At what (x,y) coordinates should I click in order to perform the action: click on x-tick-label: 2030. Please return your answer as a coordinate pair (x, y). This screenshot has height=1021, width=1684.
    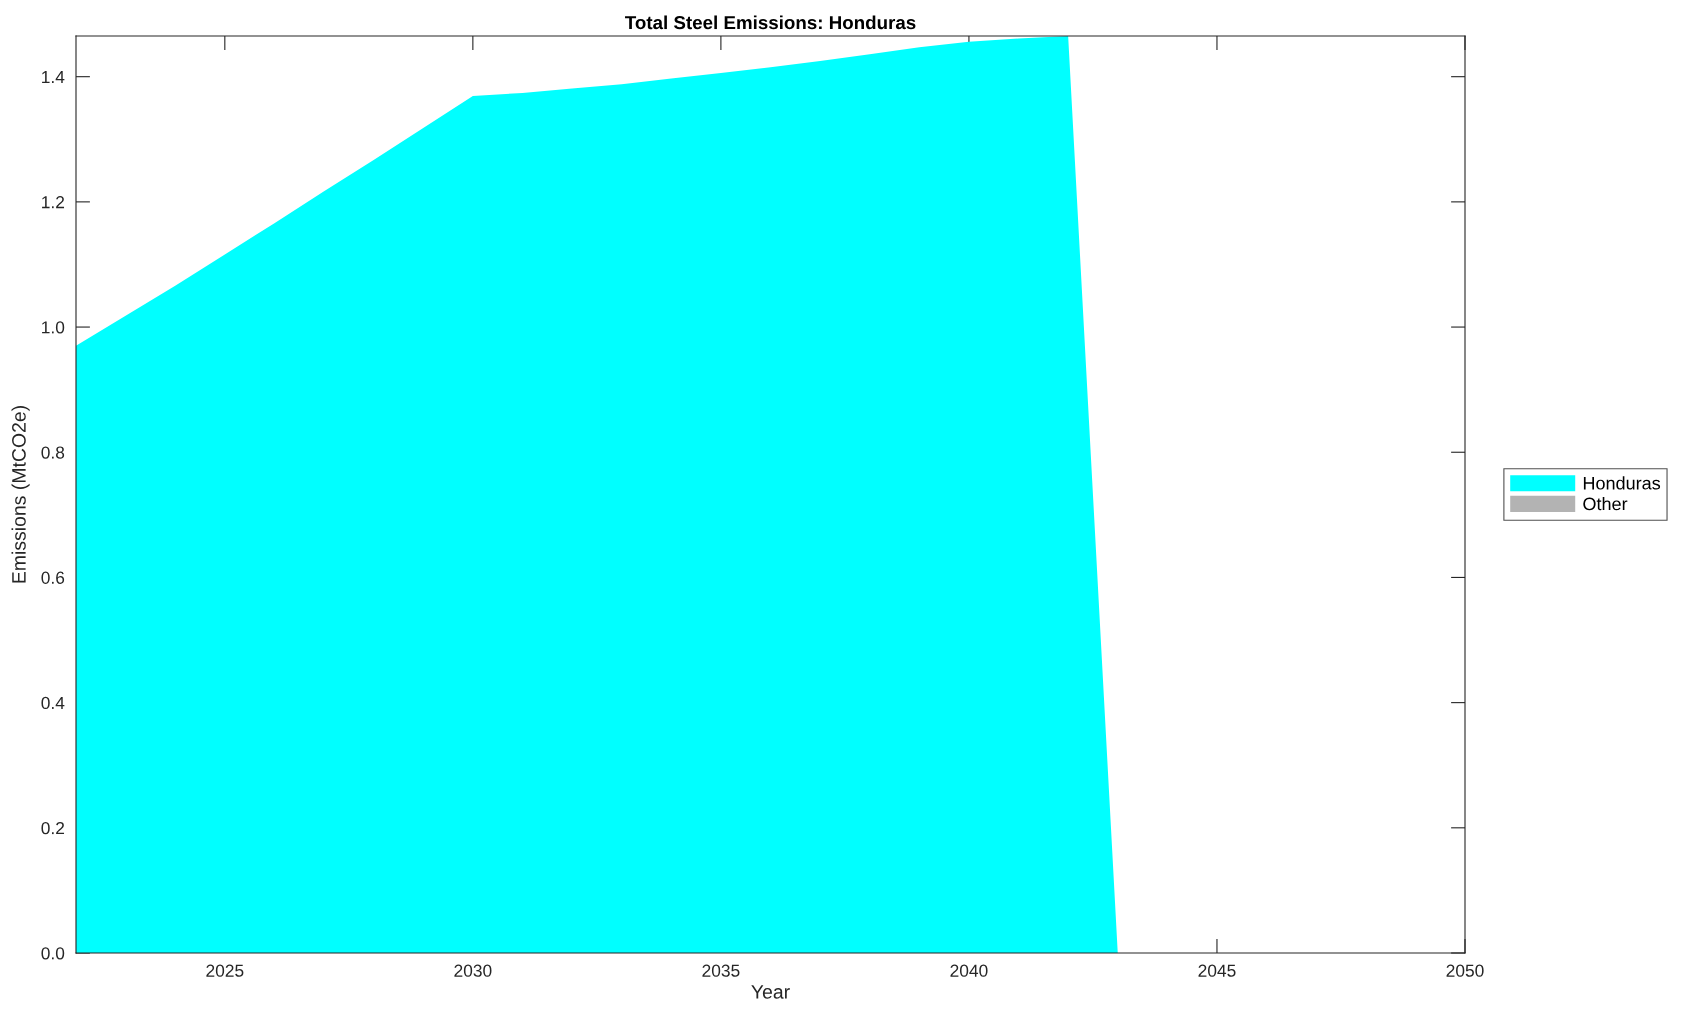
    Looking at the image, I should click on (473, 970).